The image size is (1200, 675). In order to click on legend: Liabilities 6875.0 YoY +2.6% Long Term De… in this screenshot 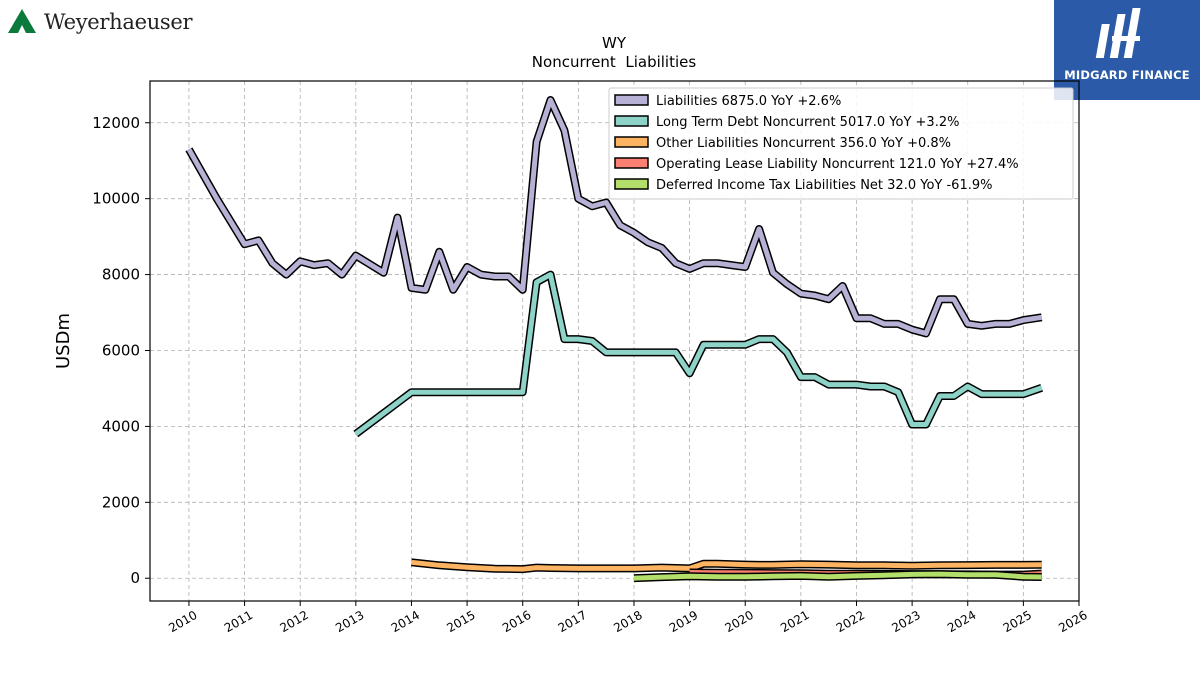, I will do `click(841, 143)`.